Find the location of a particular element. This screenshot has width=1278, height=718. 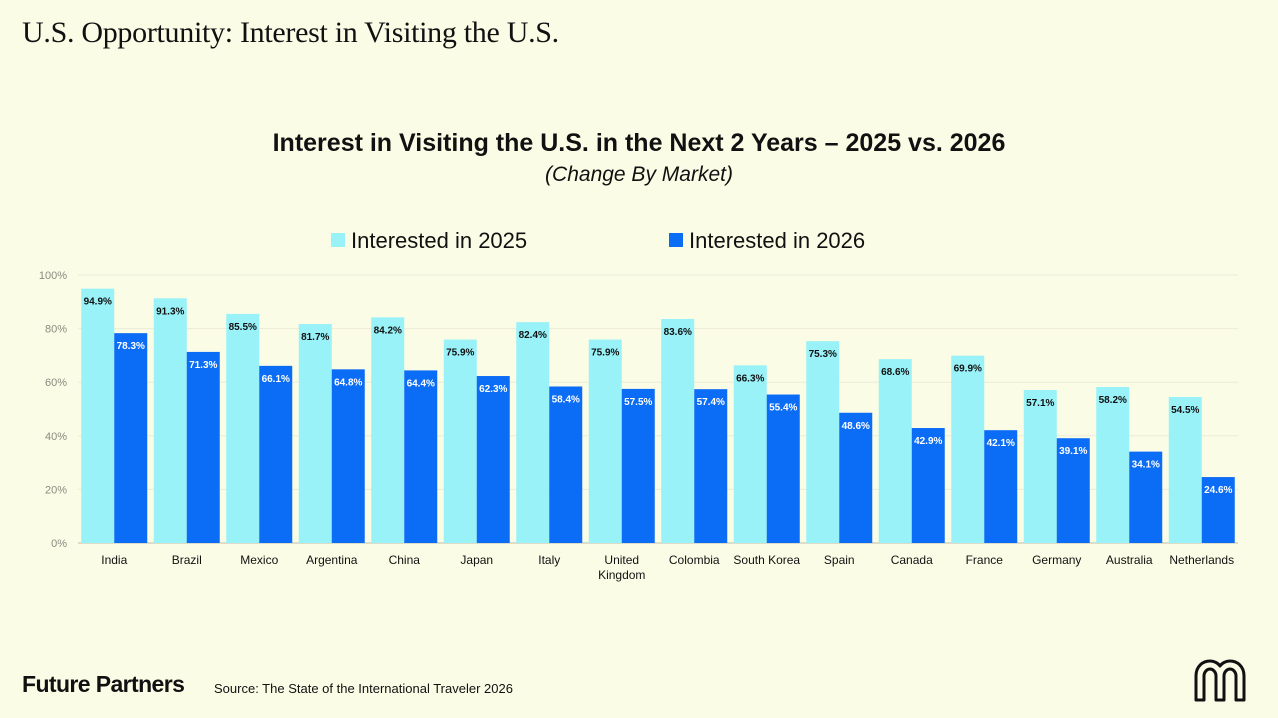

y-tick-label: 40% is located at coordinates (56, 437).